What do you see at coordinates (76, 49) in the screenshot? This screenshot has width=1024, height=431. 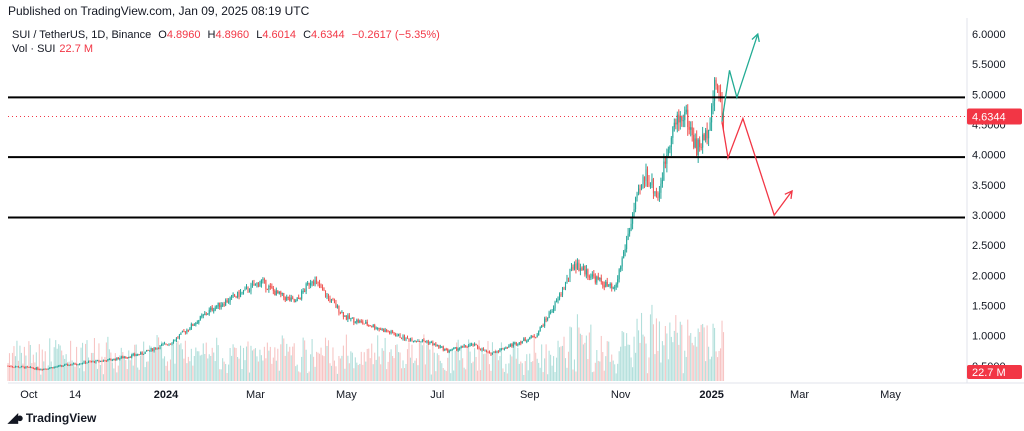 I see `volume-value: 22.7 M` at bounding box center [76, 49].